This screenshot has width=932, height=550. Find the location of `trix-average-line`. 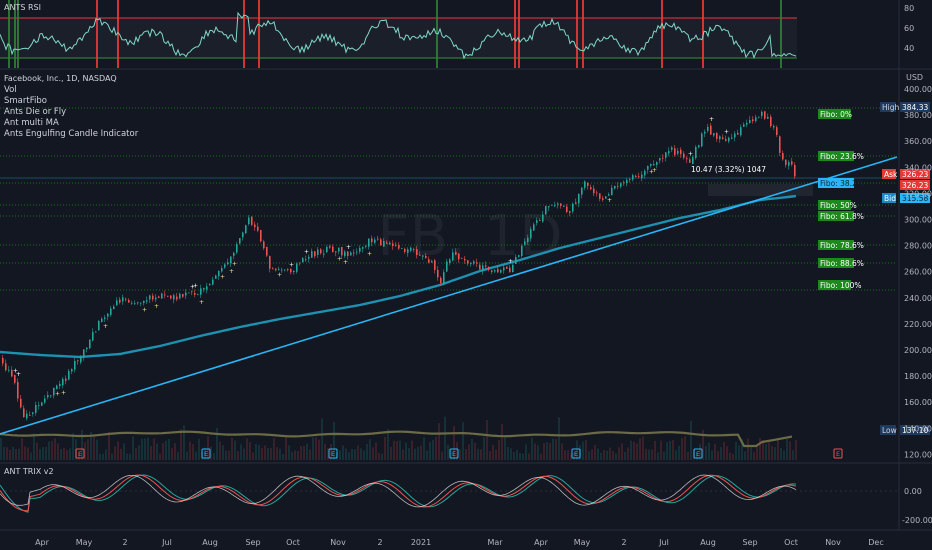

trix-average-line is located at coordinates (398, 491).